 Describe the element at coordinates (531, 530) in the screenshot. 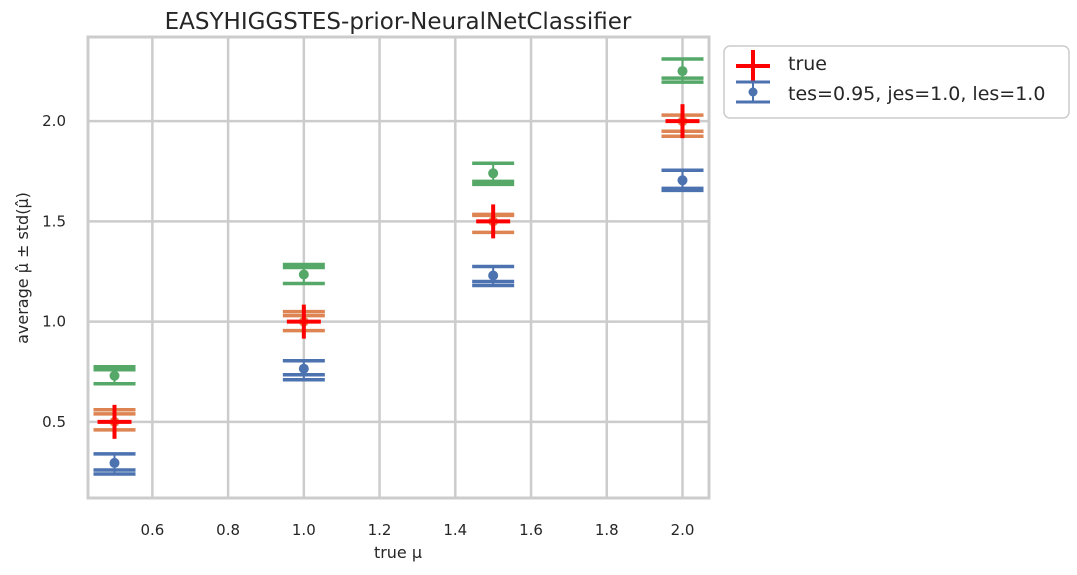

I see `x-tick-label: 1.6` at that location.